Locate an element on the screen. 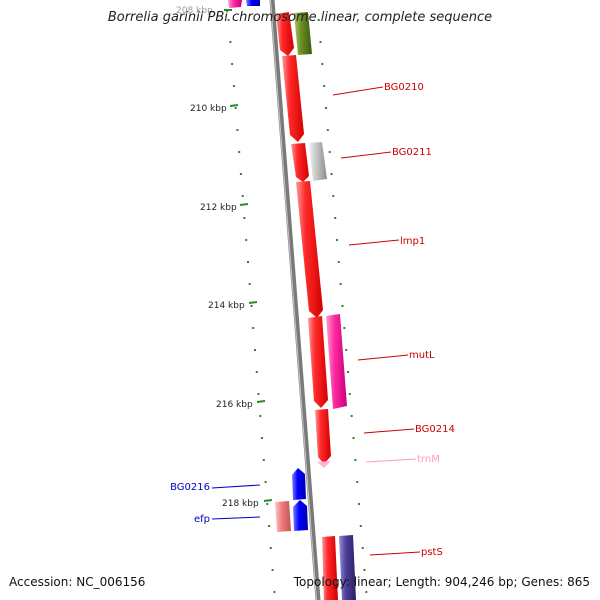  gene-label-bg0211: BG0211 is located at coordinates (412, 152).